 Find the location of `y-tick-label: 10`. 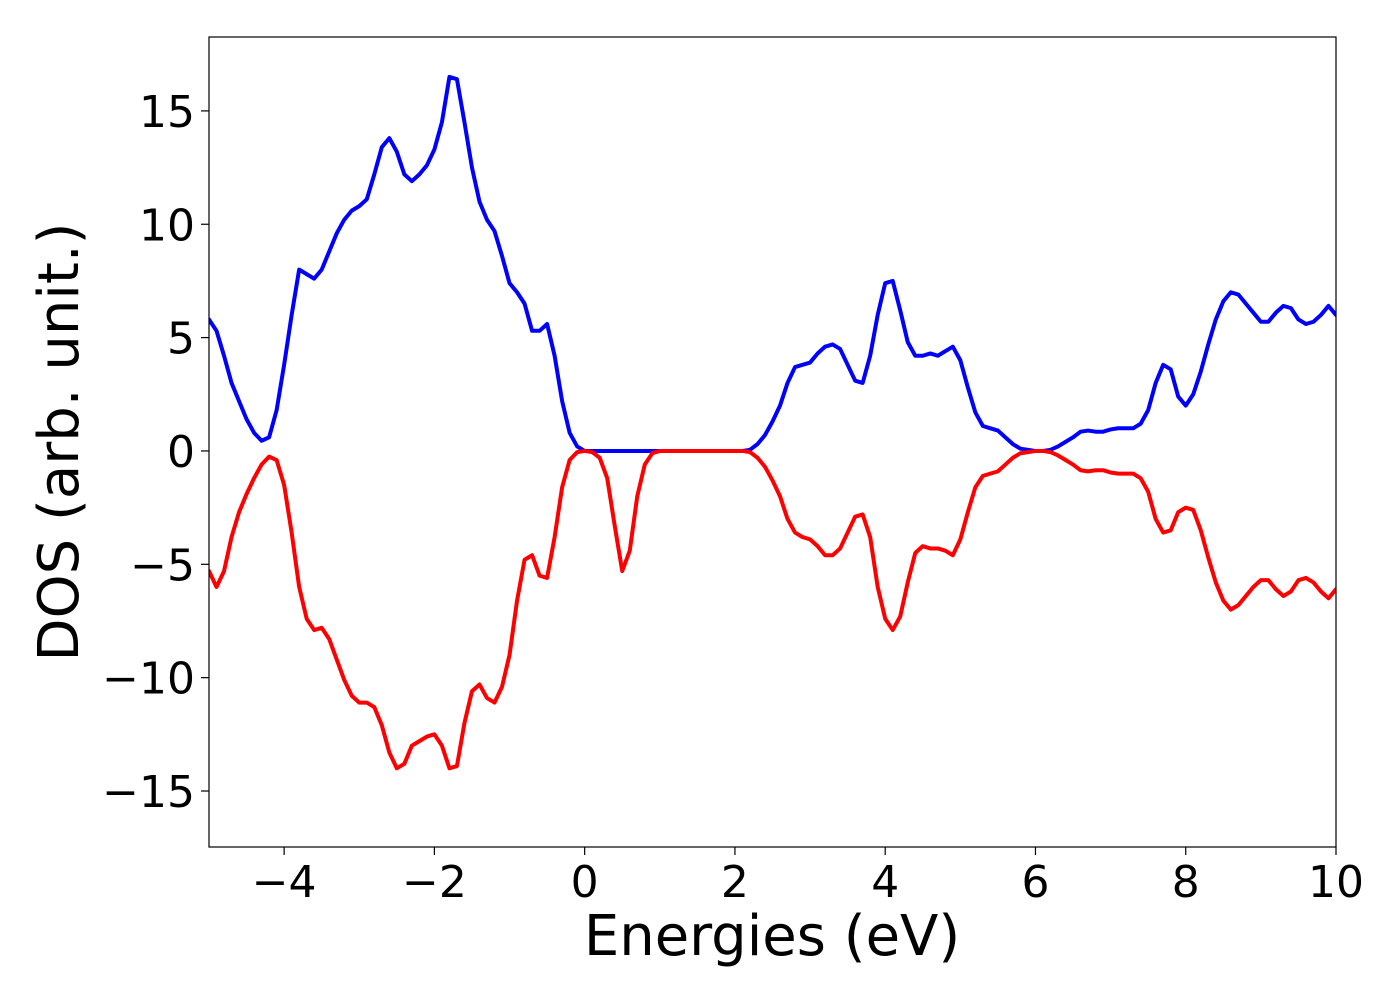

y-tick-label: 10 is located at coordinates (167, 225).